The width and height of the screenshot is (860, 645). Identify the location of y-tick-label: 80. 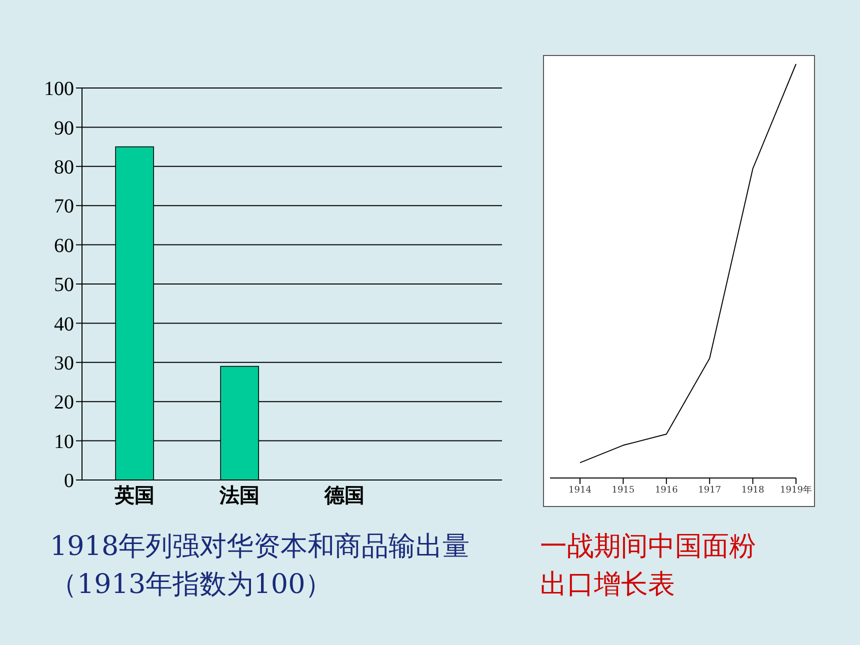
(64, 167).